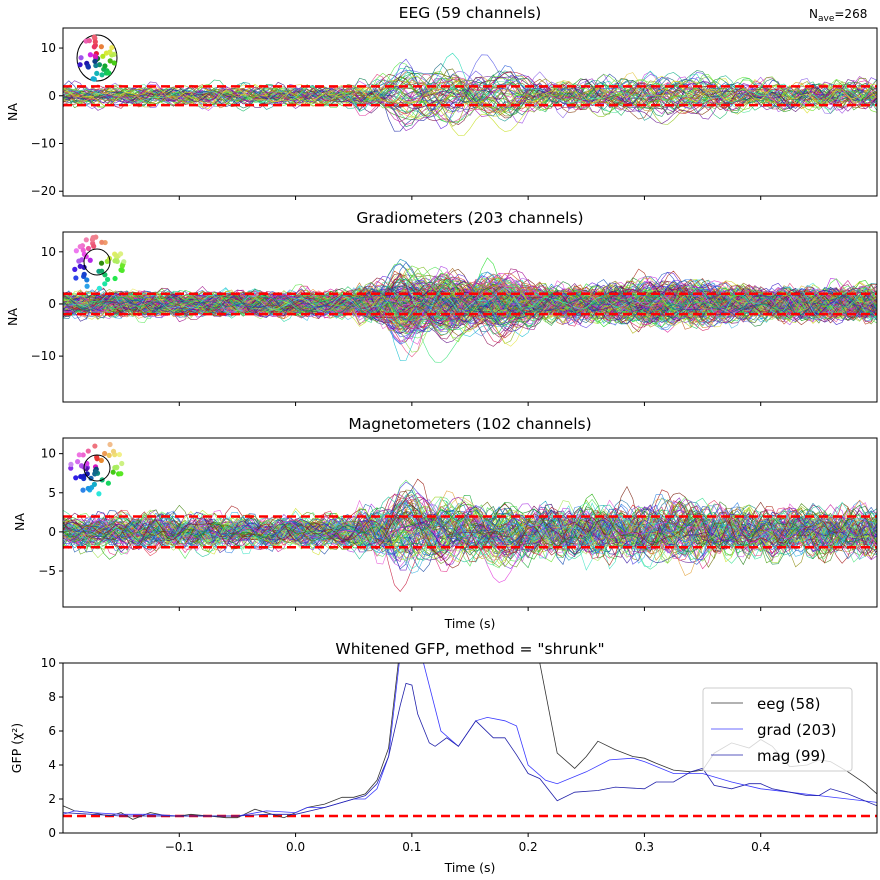 The image size is (880, 880). Describe the element at coordinates (12, 317) in the screenshot. I see `grad-ylabel: NA` at that location.